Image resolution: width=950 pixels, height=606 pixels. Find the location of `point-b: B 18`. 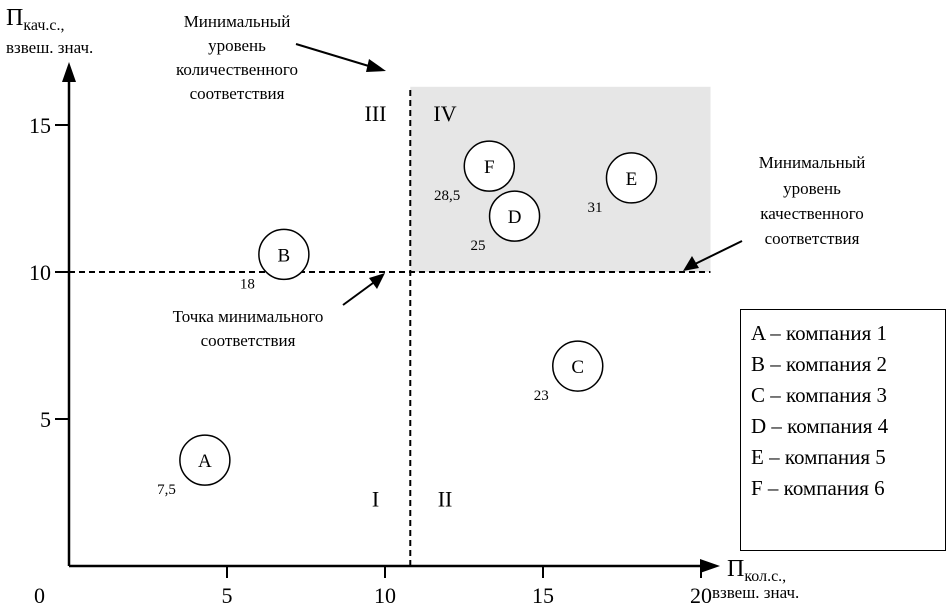

point-b: B 18 is located at coordinates (275, 260).